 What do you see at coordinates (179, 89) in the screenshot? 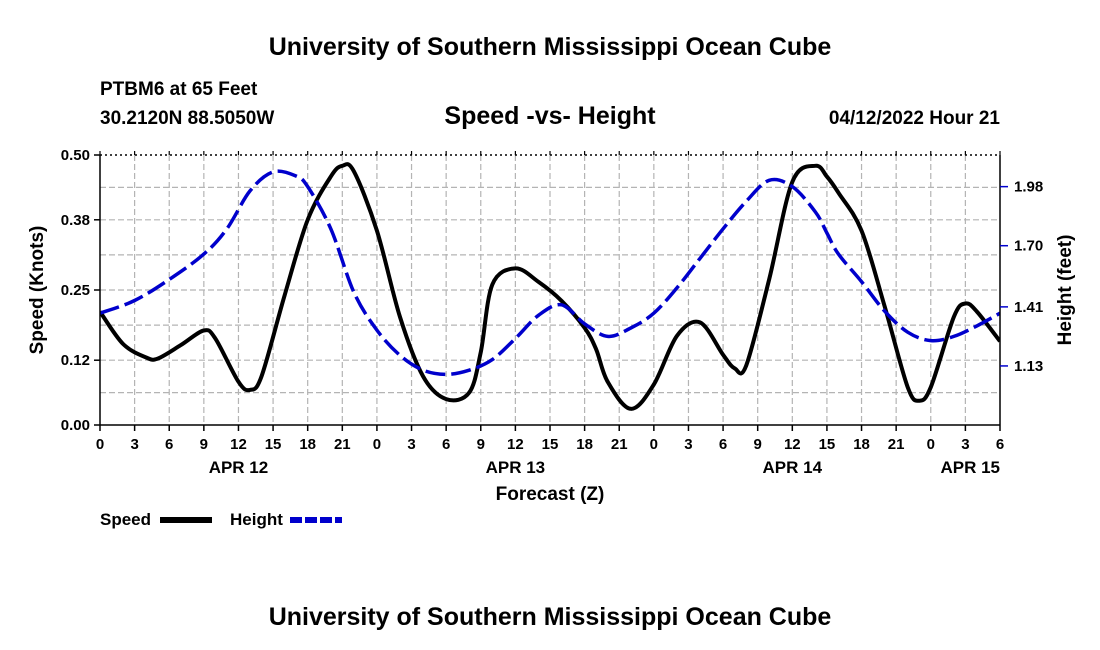
I see `station-label: PTBM6 at 65 Feet` at bounding box center [179, 89].